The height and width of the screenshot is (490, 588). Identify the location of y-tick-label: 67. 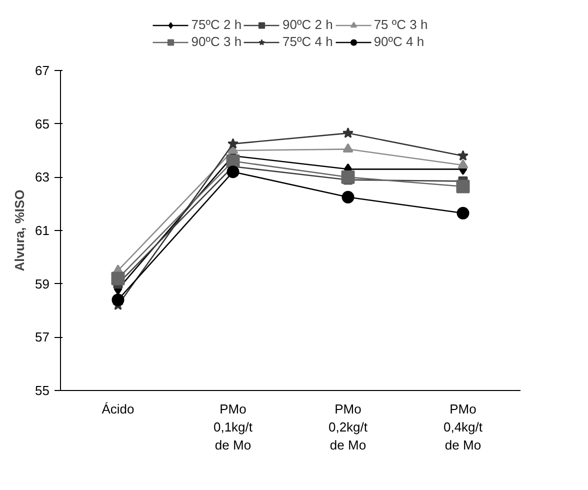
(42, 70).